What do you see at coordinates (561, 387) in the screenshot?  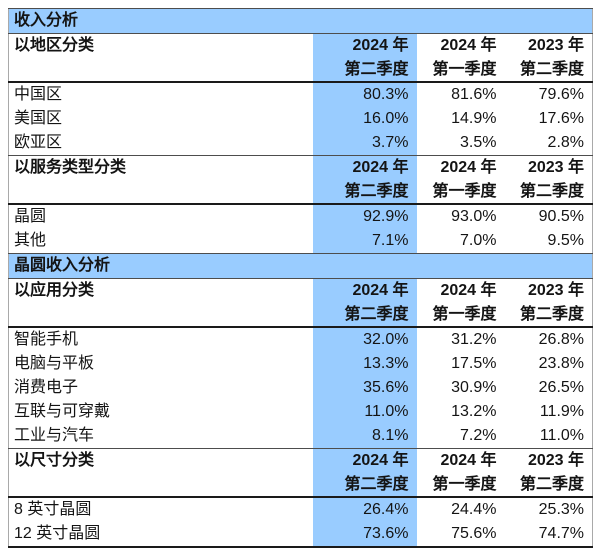 I see `value-2023-q2: 26.5%` at bounding box center [561, 387].